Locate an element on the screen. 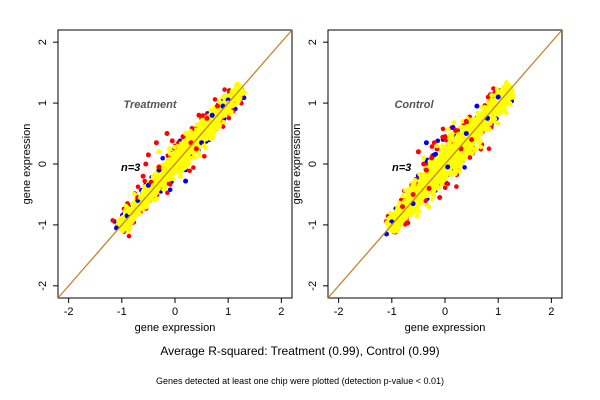  n-annotation: n=3 is located at coordinates (401, 168).